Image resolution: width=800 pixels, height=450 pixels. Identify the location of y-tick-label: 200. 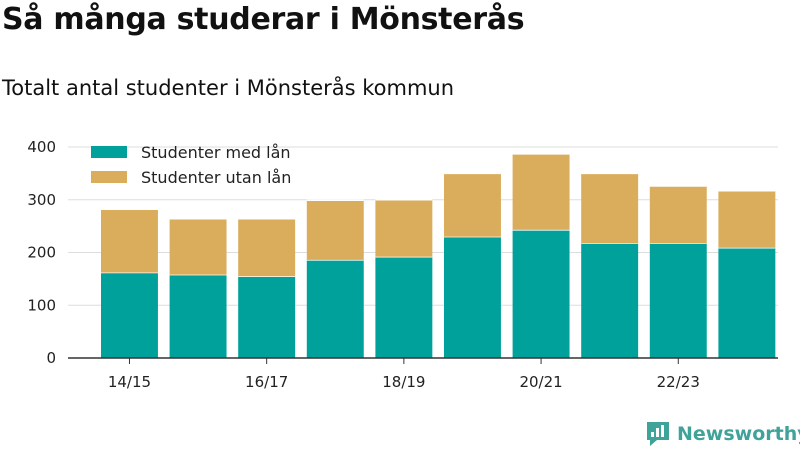
(41, 253).